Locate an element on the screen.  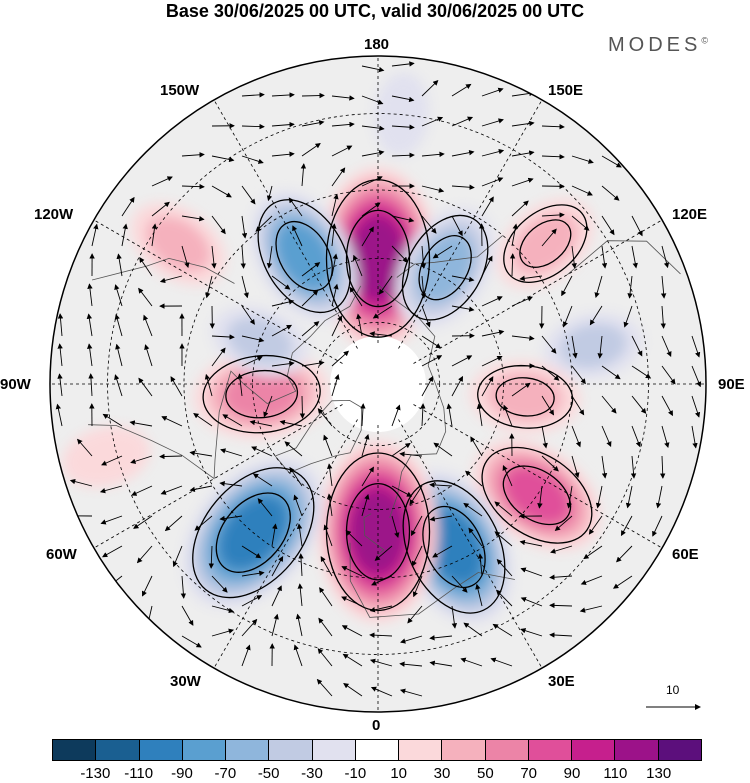
lon-label-60e: 60E is located at coordinates (685, 554).